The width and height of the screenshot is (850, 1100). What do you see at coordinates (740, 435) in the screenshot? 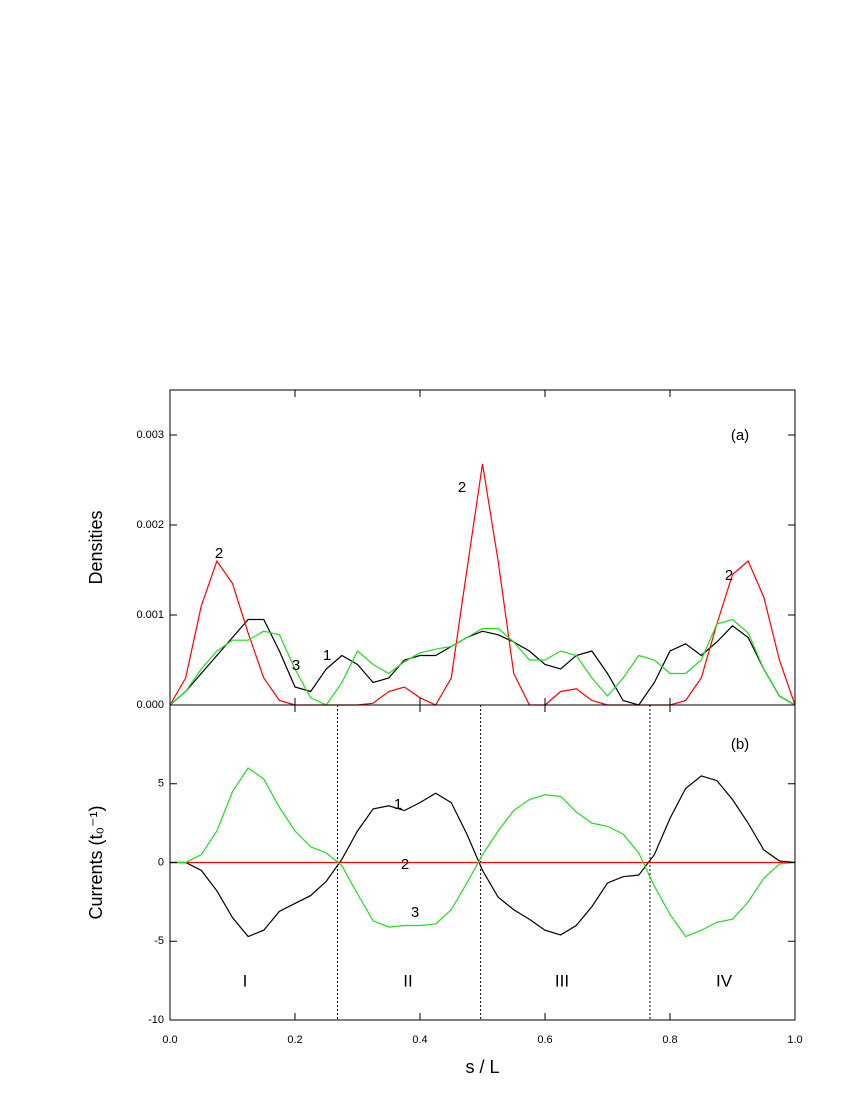
I see `panel-label: (a)` at bounding box center [740, 435].